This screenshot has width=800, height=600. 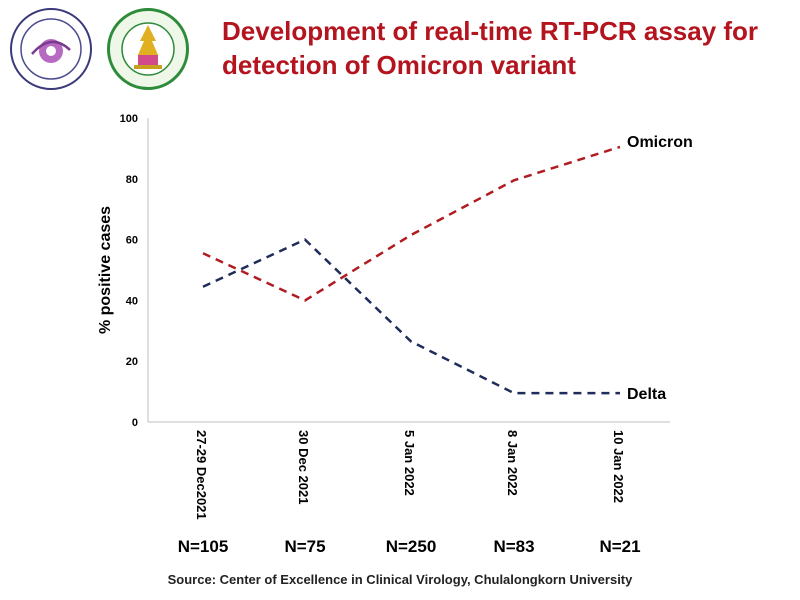 I want to click on title-line-2: detection of Omicron variant, so click(x=399, y=65).